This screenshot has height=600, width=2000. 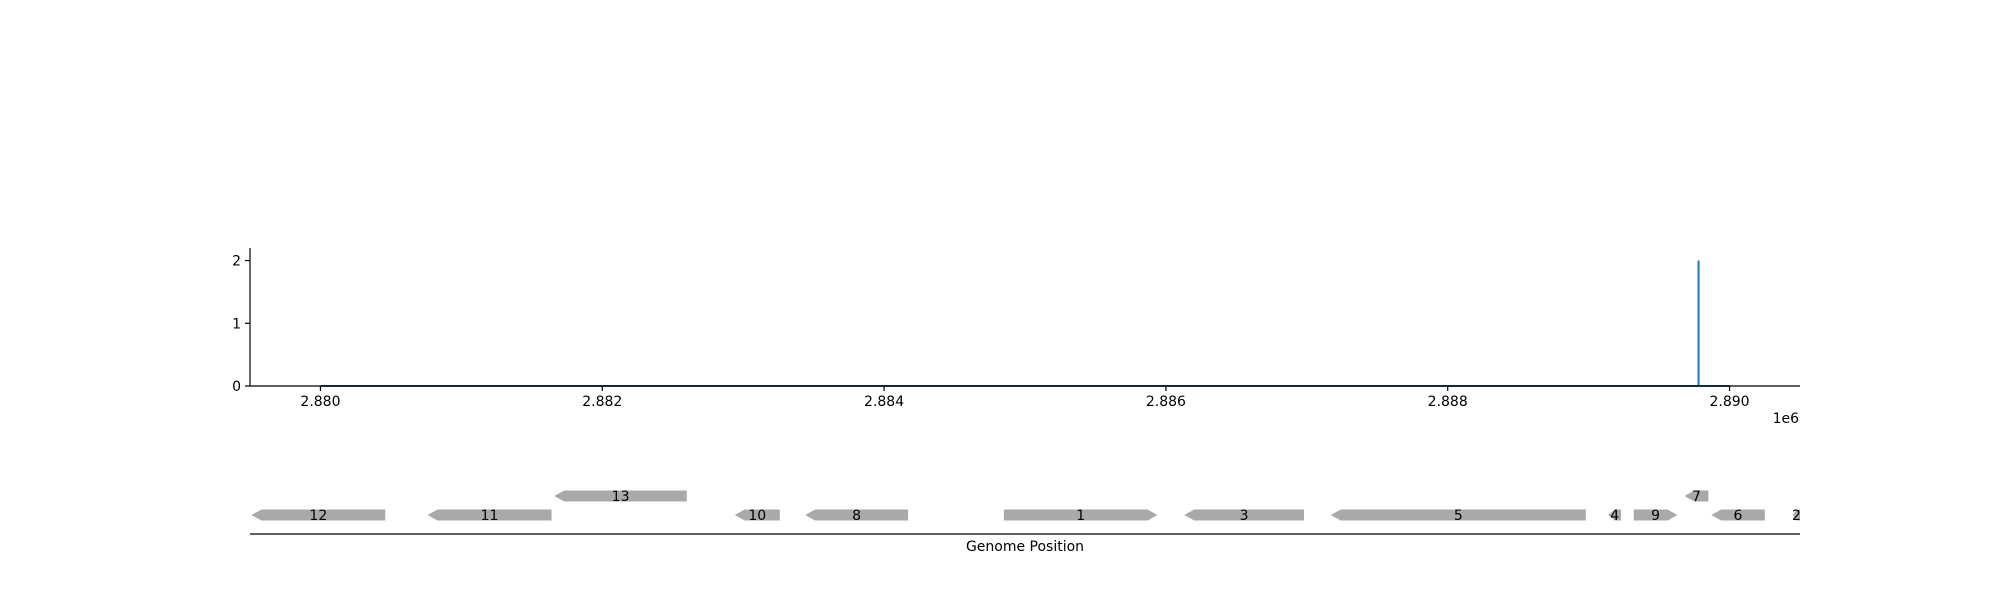 I want to click on x-tick-label: 2.888, so click(x=1448, y=402).